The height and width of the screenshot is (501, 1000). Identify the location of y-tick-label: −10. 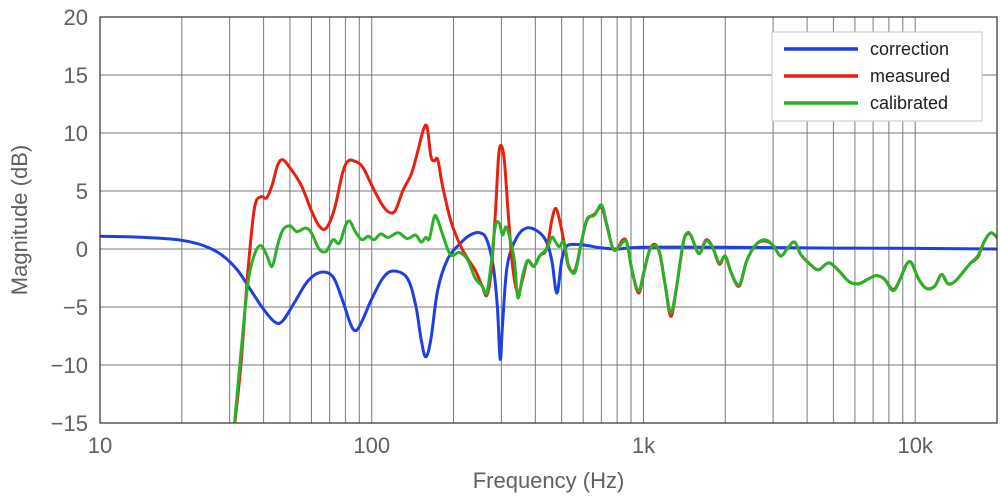
(69, 365).